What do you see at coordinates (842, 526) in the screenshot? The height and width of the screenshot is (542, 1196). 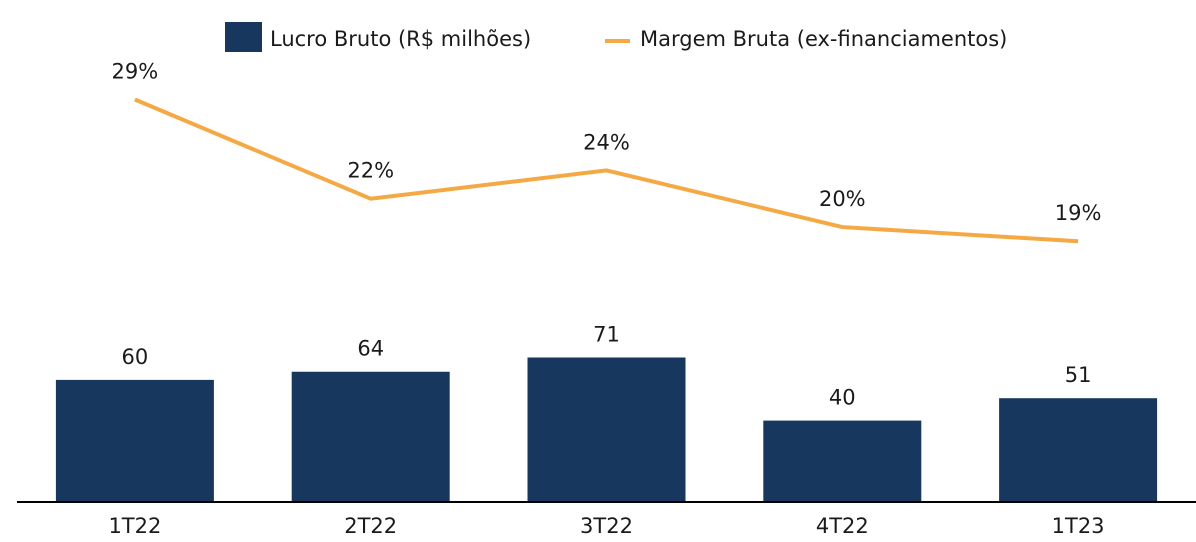 I see `x-tick-label: 4T22` at bounding box center [842, 526].